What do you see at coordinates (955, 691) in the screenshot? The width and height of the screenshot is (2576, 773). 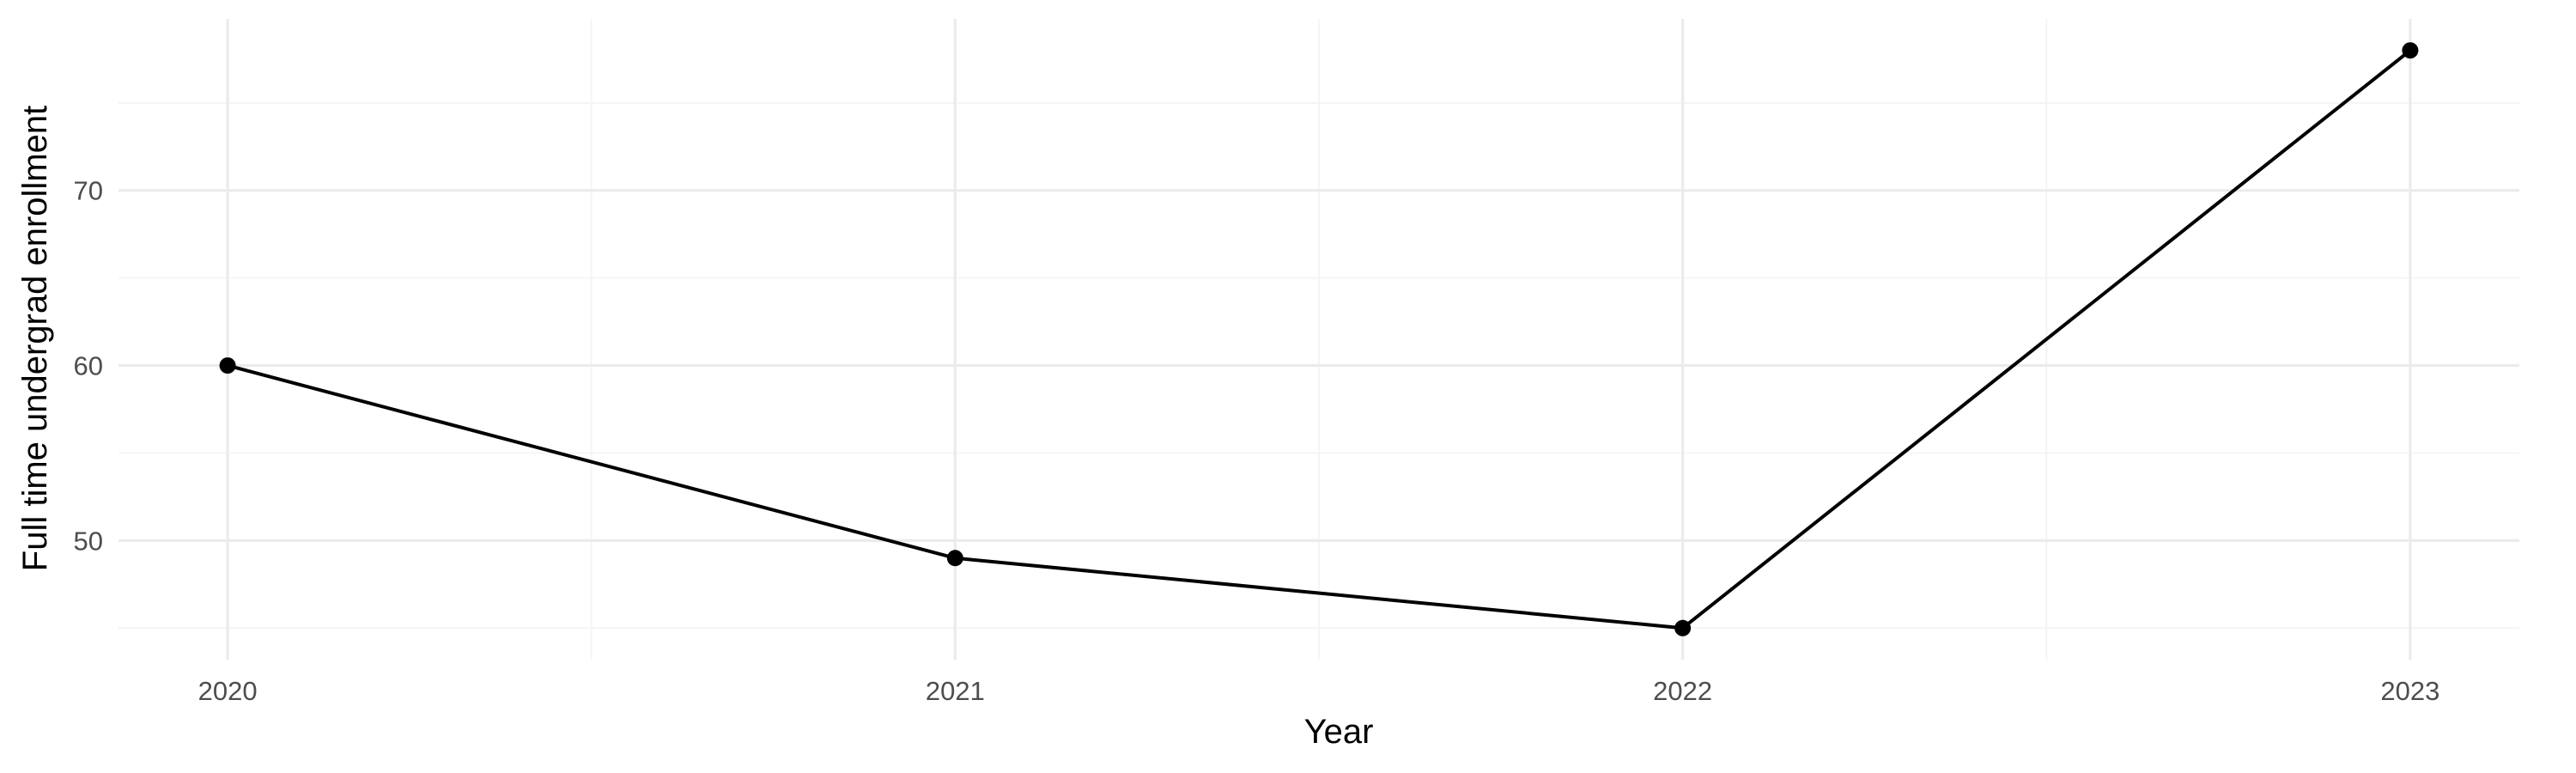 I see `x-tick-label: 2021` at bounding box center [955, 691].